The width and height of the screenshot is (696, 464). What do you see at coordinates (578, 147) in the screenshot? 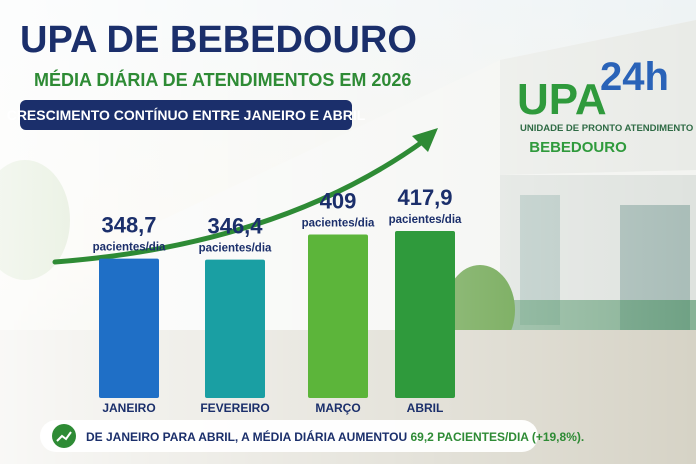
I see `sign-city: BEBEDOURO` at bounding box center [578, 147].